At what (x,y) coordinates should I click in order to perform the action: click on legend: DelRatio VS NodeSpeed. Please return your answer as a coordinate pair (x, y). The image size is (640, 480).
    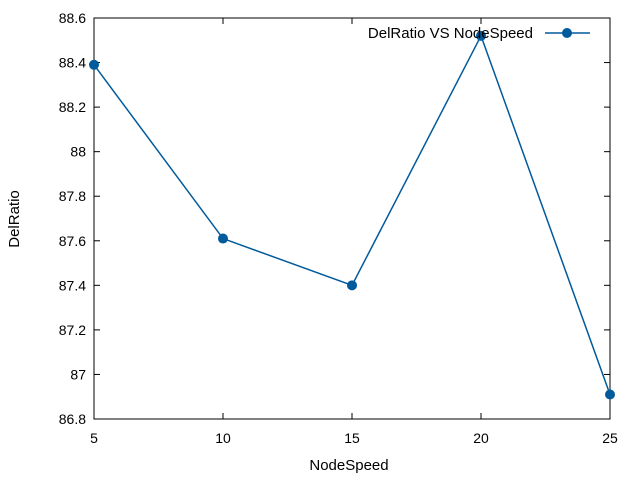
    Looking at the image, I should click on (479, 33).